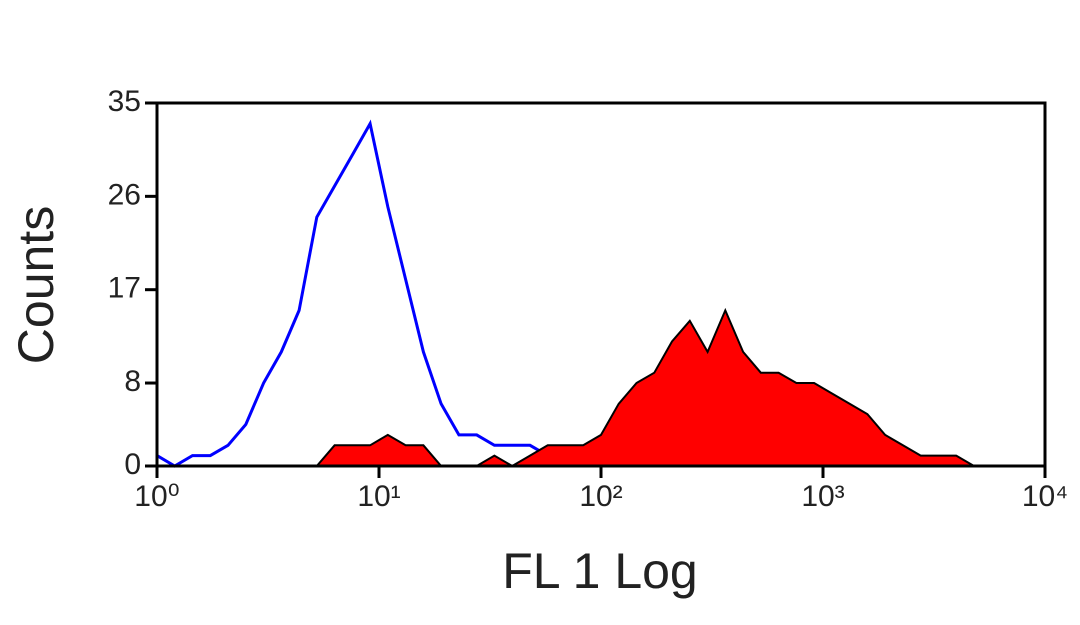 The image size is (1080, 625). I want to click on y-tick-label: 26, so click(124, 194).